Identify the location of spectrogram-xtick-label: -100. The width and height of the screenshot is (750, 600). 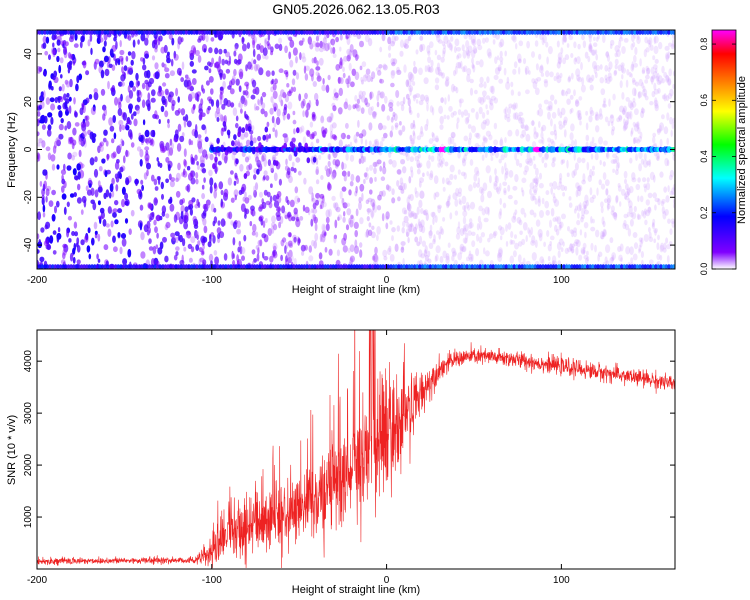
(212, 280).